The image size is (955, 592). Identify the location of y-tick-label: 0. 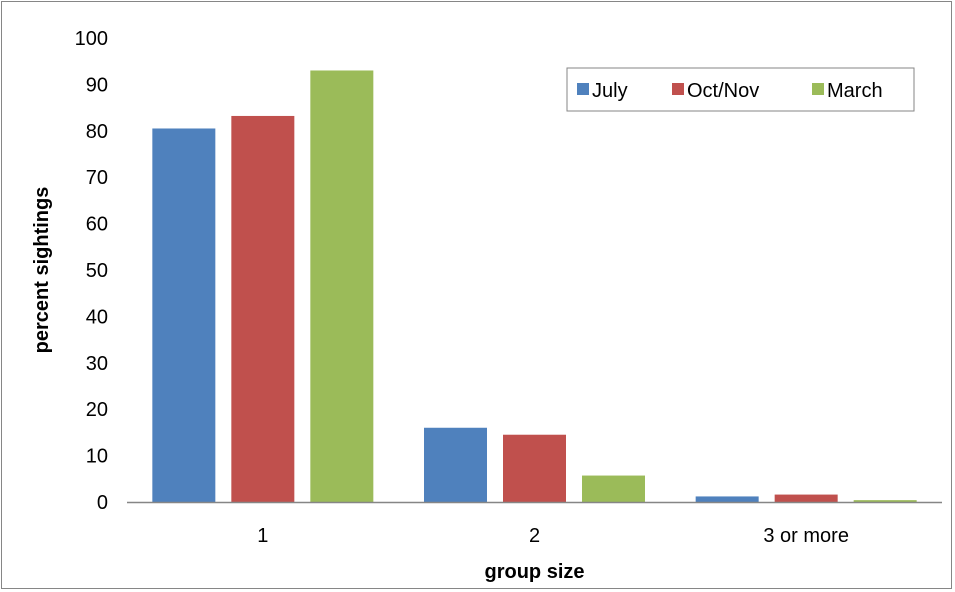
(102, 503).